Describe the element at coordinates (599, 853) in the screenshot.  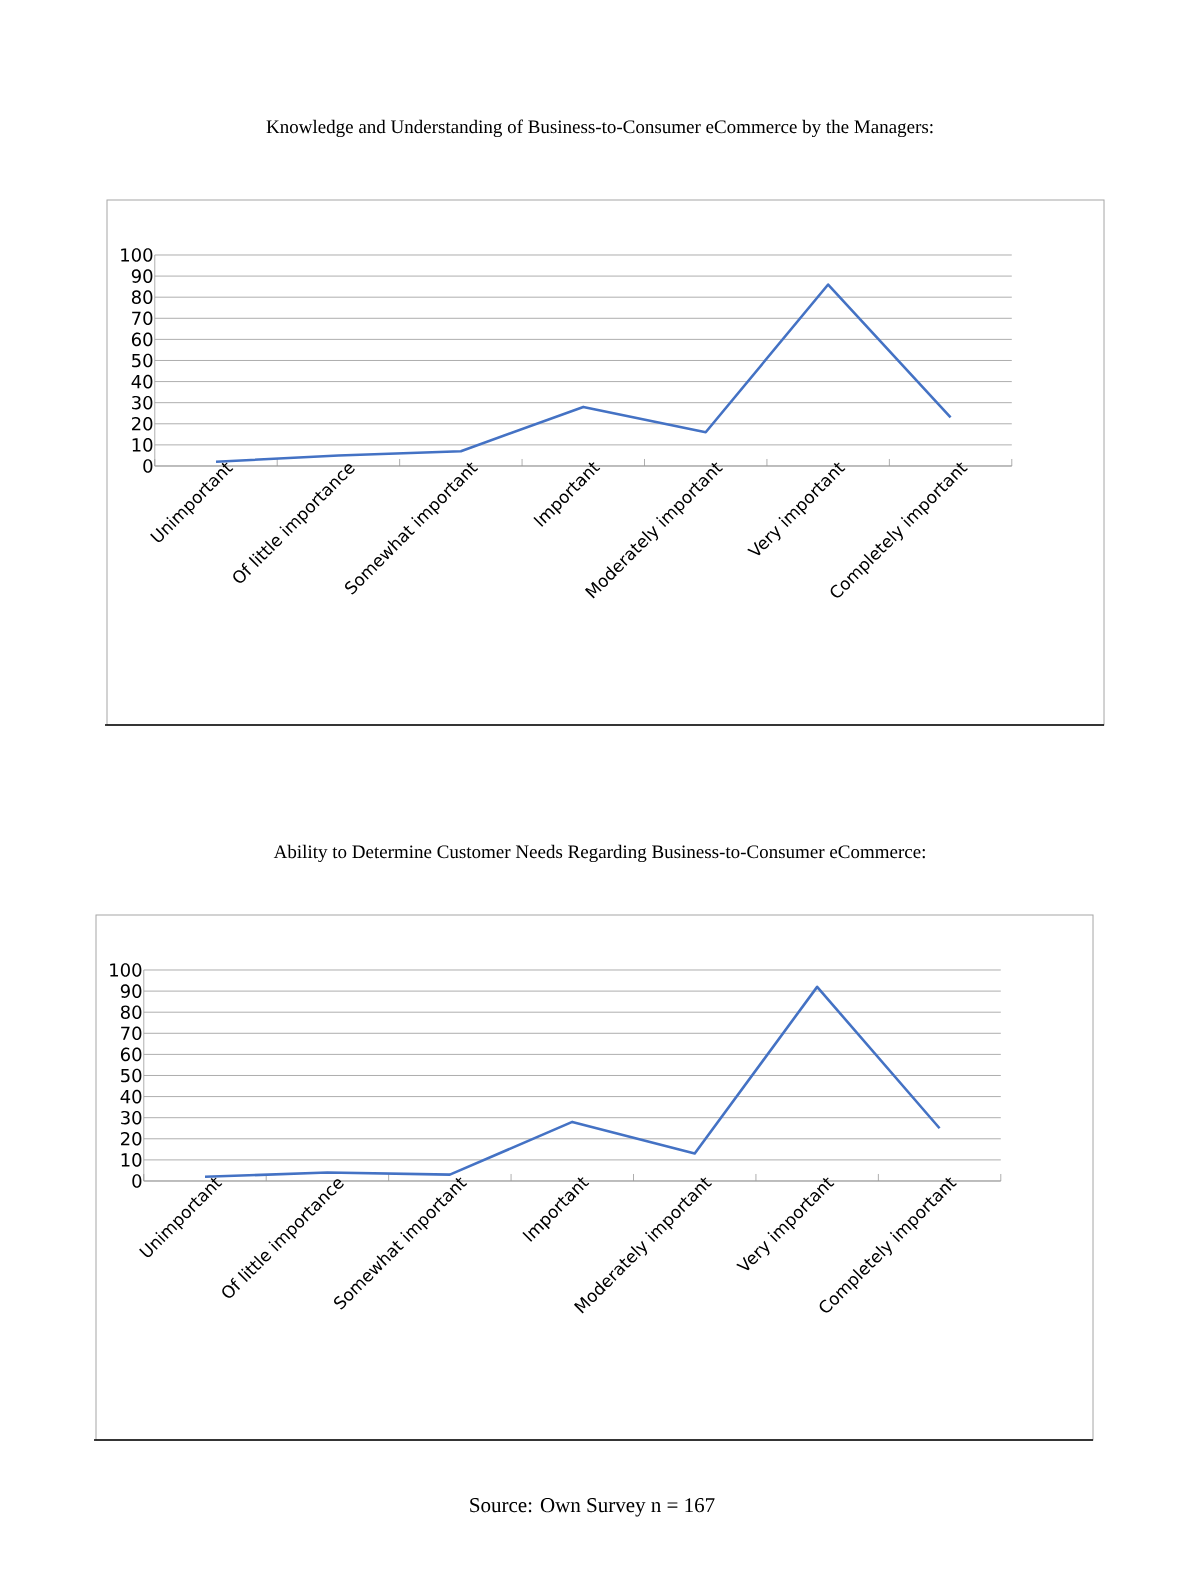
I see `chart-title: Ability to Determine Customer Needs Regarding Business-to-Consumer eCommerce:` at that location.